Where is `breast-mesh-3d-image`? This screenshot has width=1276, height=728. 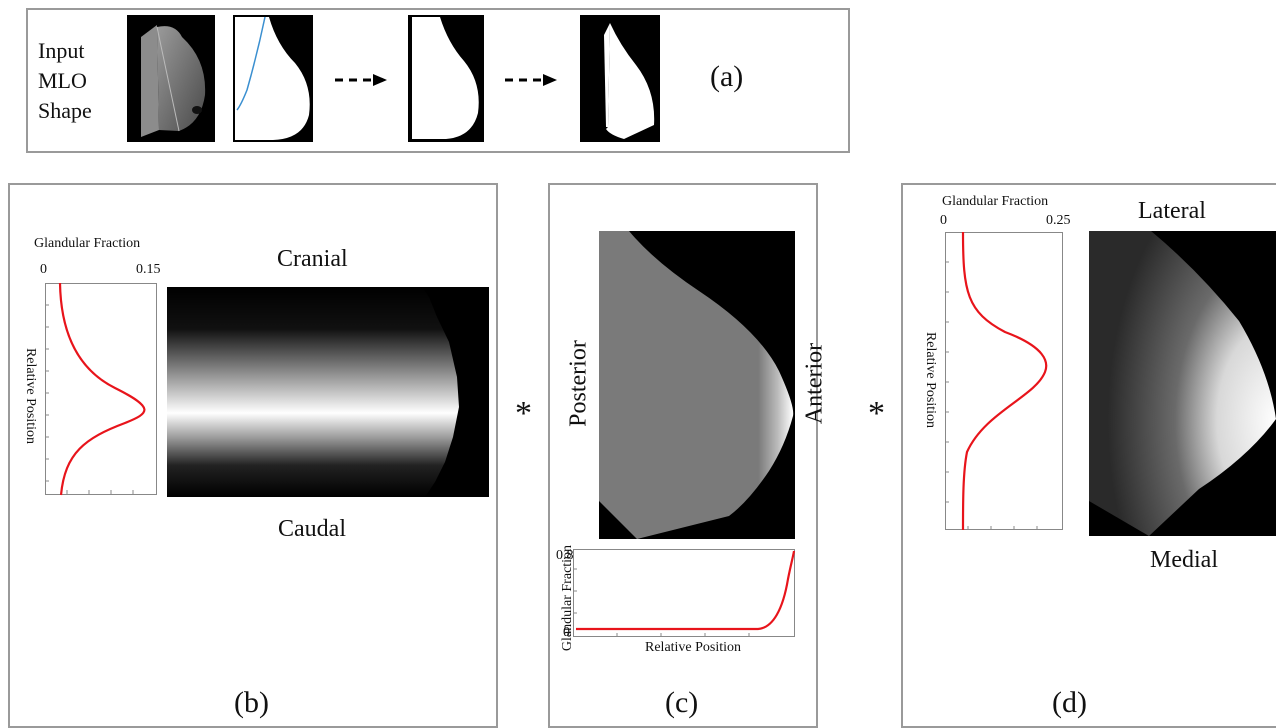
breast-mesh-3d-image is located at coordinates (171, 78).